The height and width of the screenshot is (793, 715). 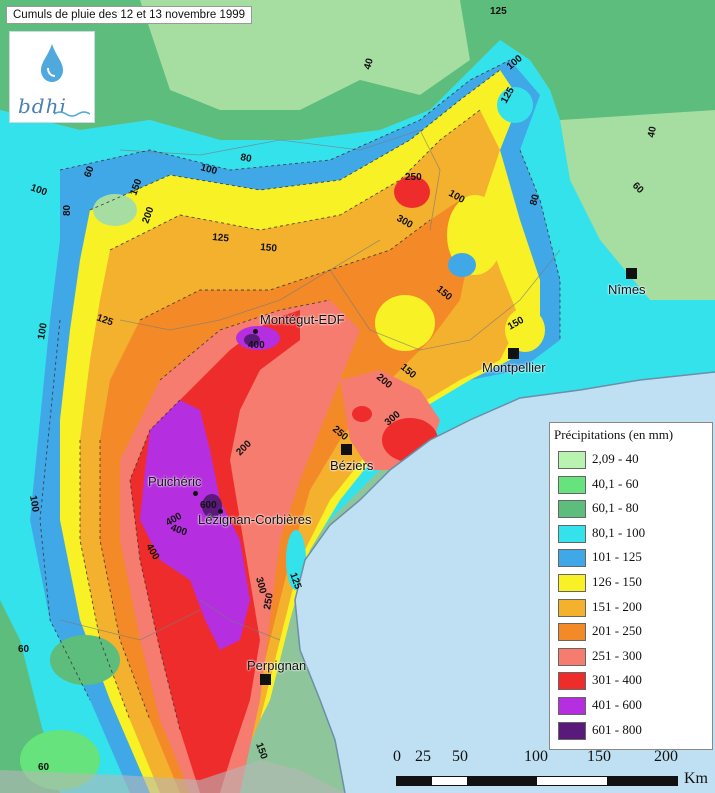 What do you see at coordinates (397, 756) in the screenshot?
I see `scale-tick: 0` at bounding box center [397, 756].